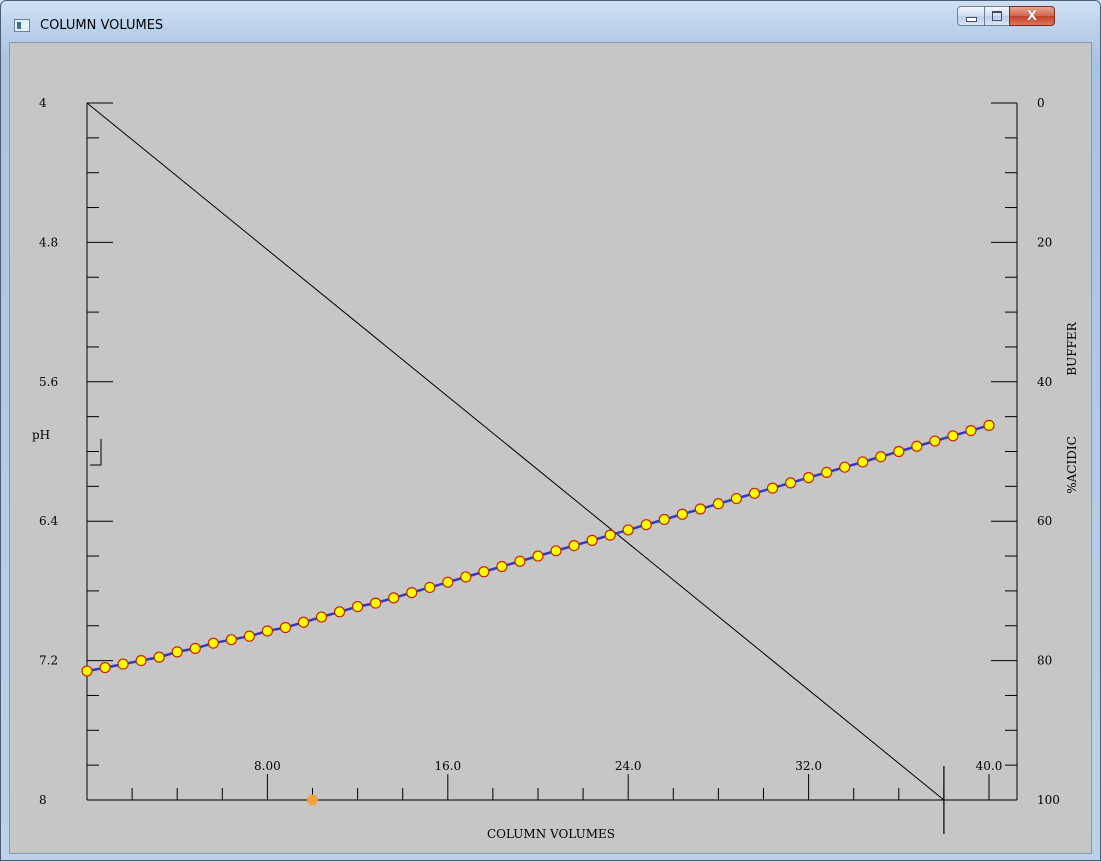 This screenshot has width=1101, height=861. Describe the element at coordinates (971, 16) in the screenshot. I see `minimize-button` at that location.